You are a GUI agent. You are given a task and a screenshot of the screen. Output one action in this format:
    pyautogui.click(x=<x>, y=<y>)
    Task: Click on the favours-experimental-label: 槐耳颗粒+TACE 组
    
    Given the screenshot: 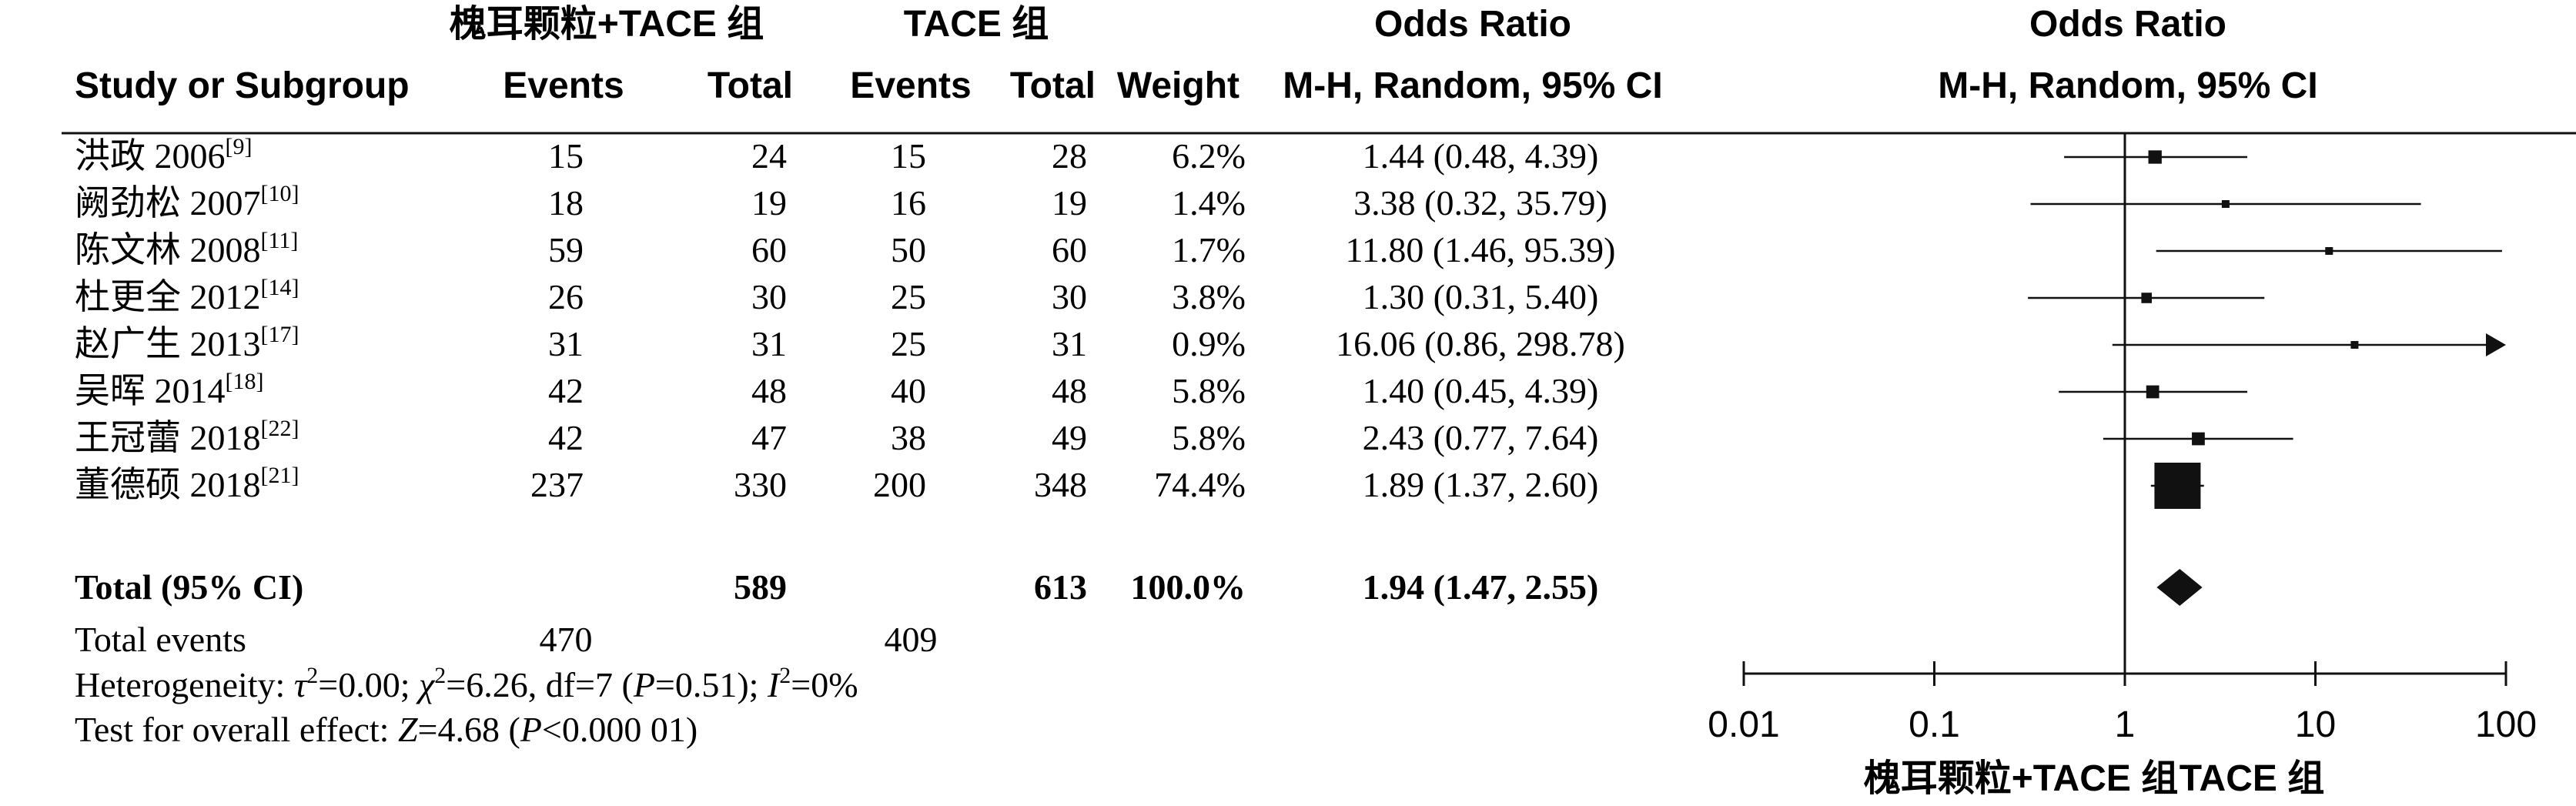 What is the action you would take?
    pyautogui.click(x=2021, y=778)
    